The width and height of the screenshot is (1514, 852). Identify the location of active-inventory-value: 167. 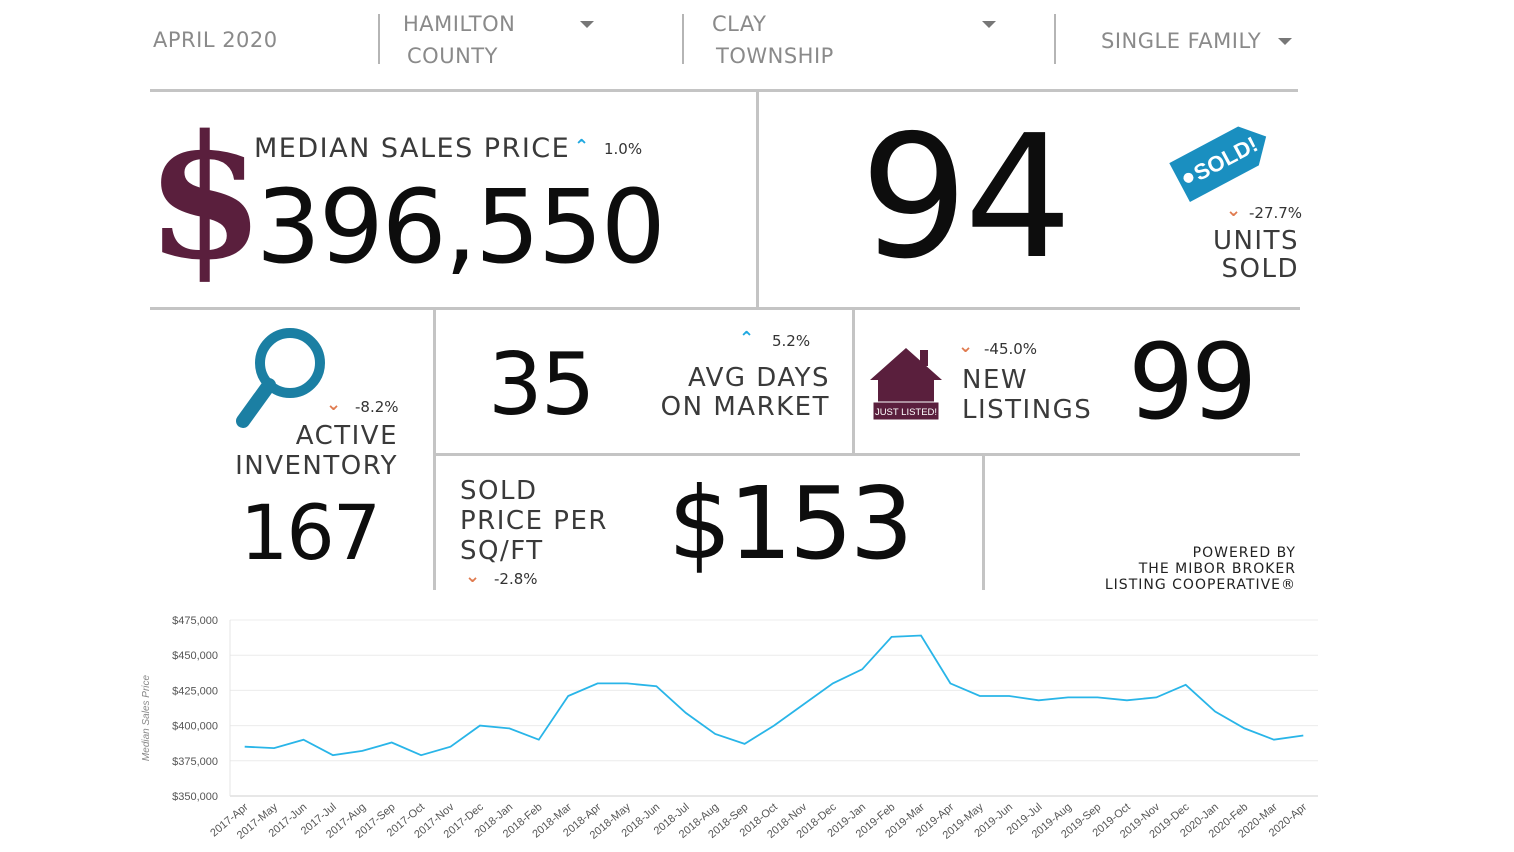
(310, 532).